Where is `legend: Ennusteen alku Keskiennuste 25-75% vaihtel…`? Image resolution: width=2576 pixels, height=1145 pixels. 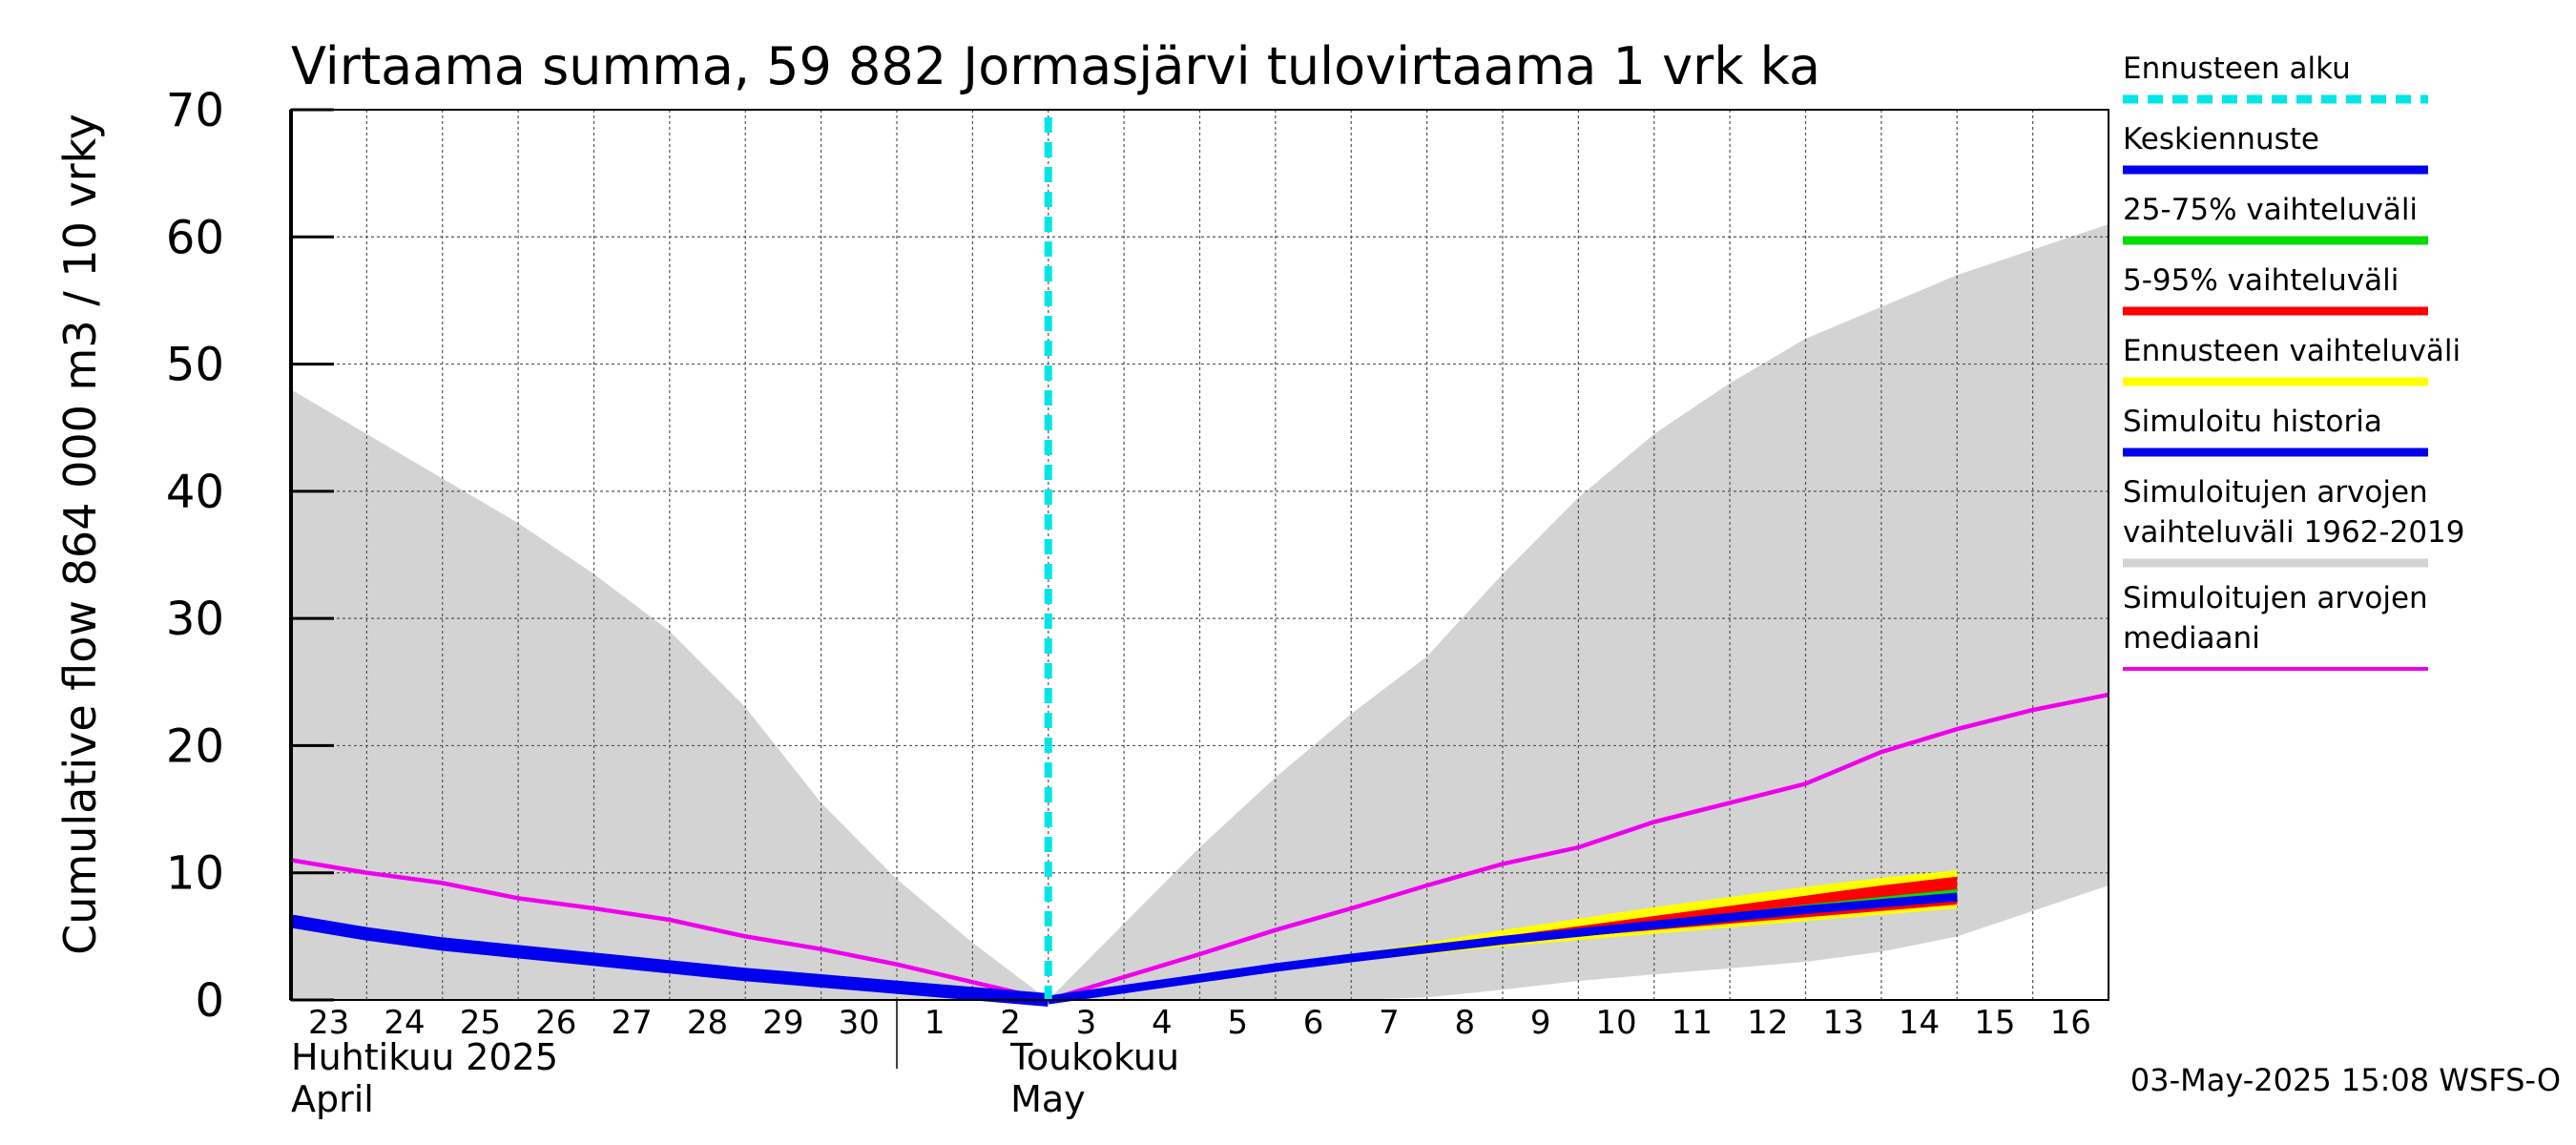
legend: Ennusteen alku Keskiennuste 25-75% vaihtel… is located at coordinates (2293, 362).